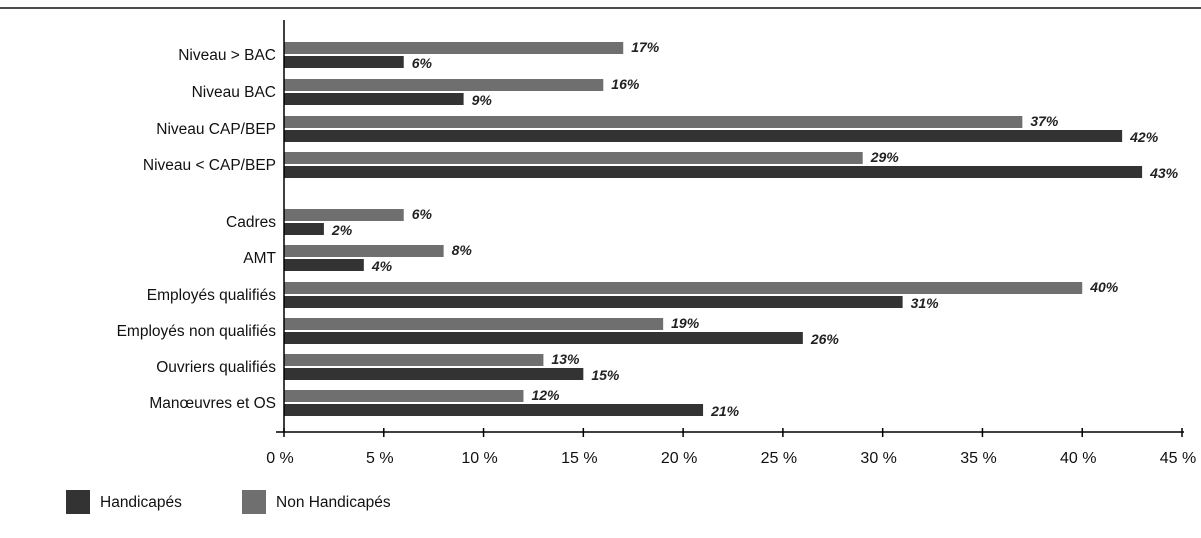 The image size is (1201, 538). What do you see at coordinates (825, 339) in the screenshot?
I see `value-label-handicapes-cat-7: 26%` at bounding box center [825, 339].